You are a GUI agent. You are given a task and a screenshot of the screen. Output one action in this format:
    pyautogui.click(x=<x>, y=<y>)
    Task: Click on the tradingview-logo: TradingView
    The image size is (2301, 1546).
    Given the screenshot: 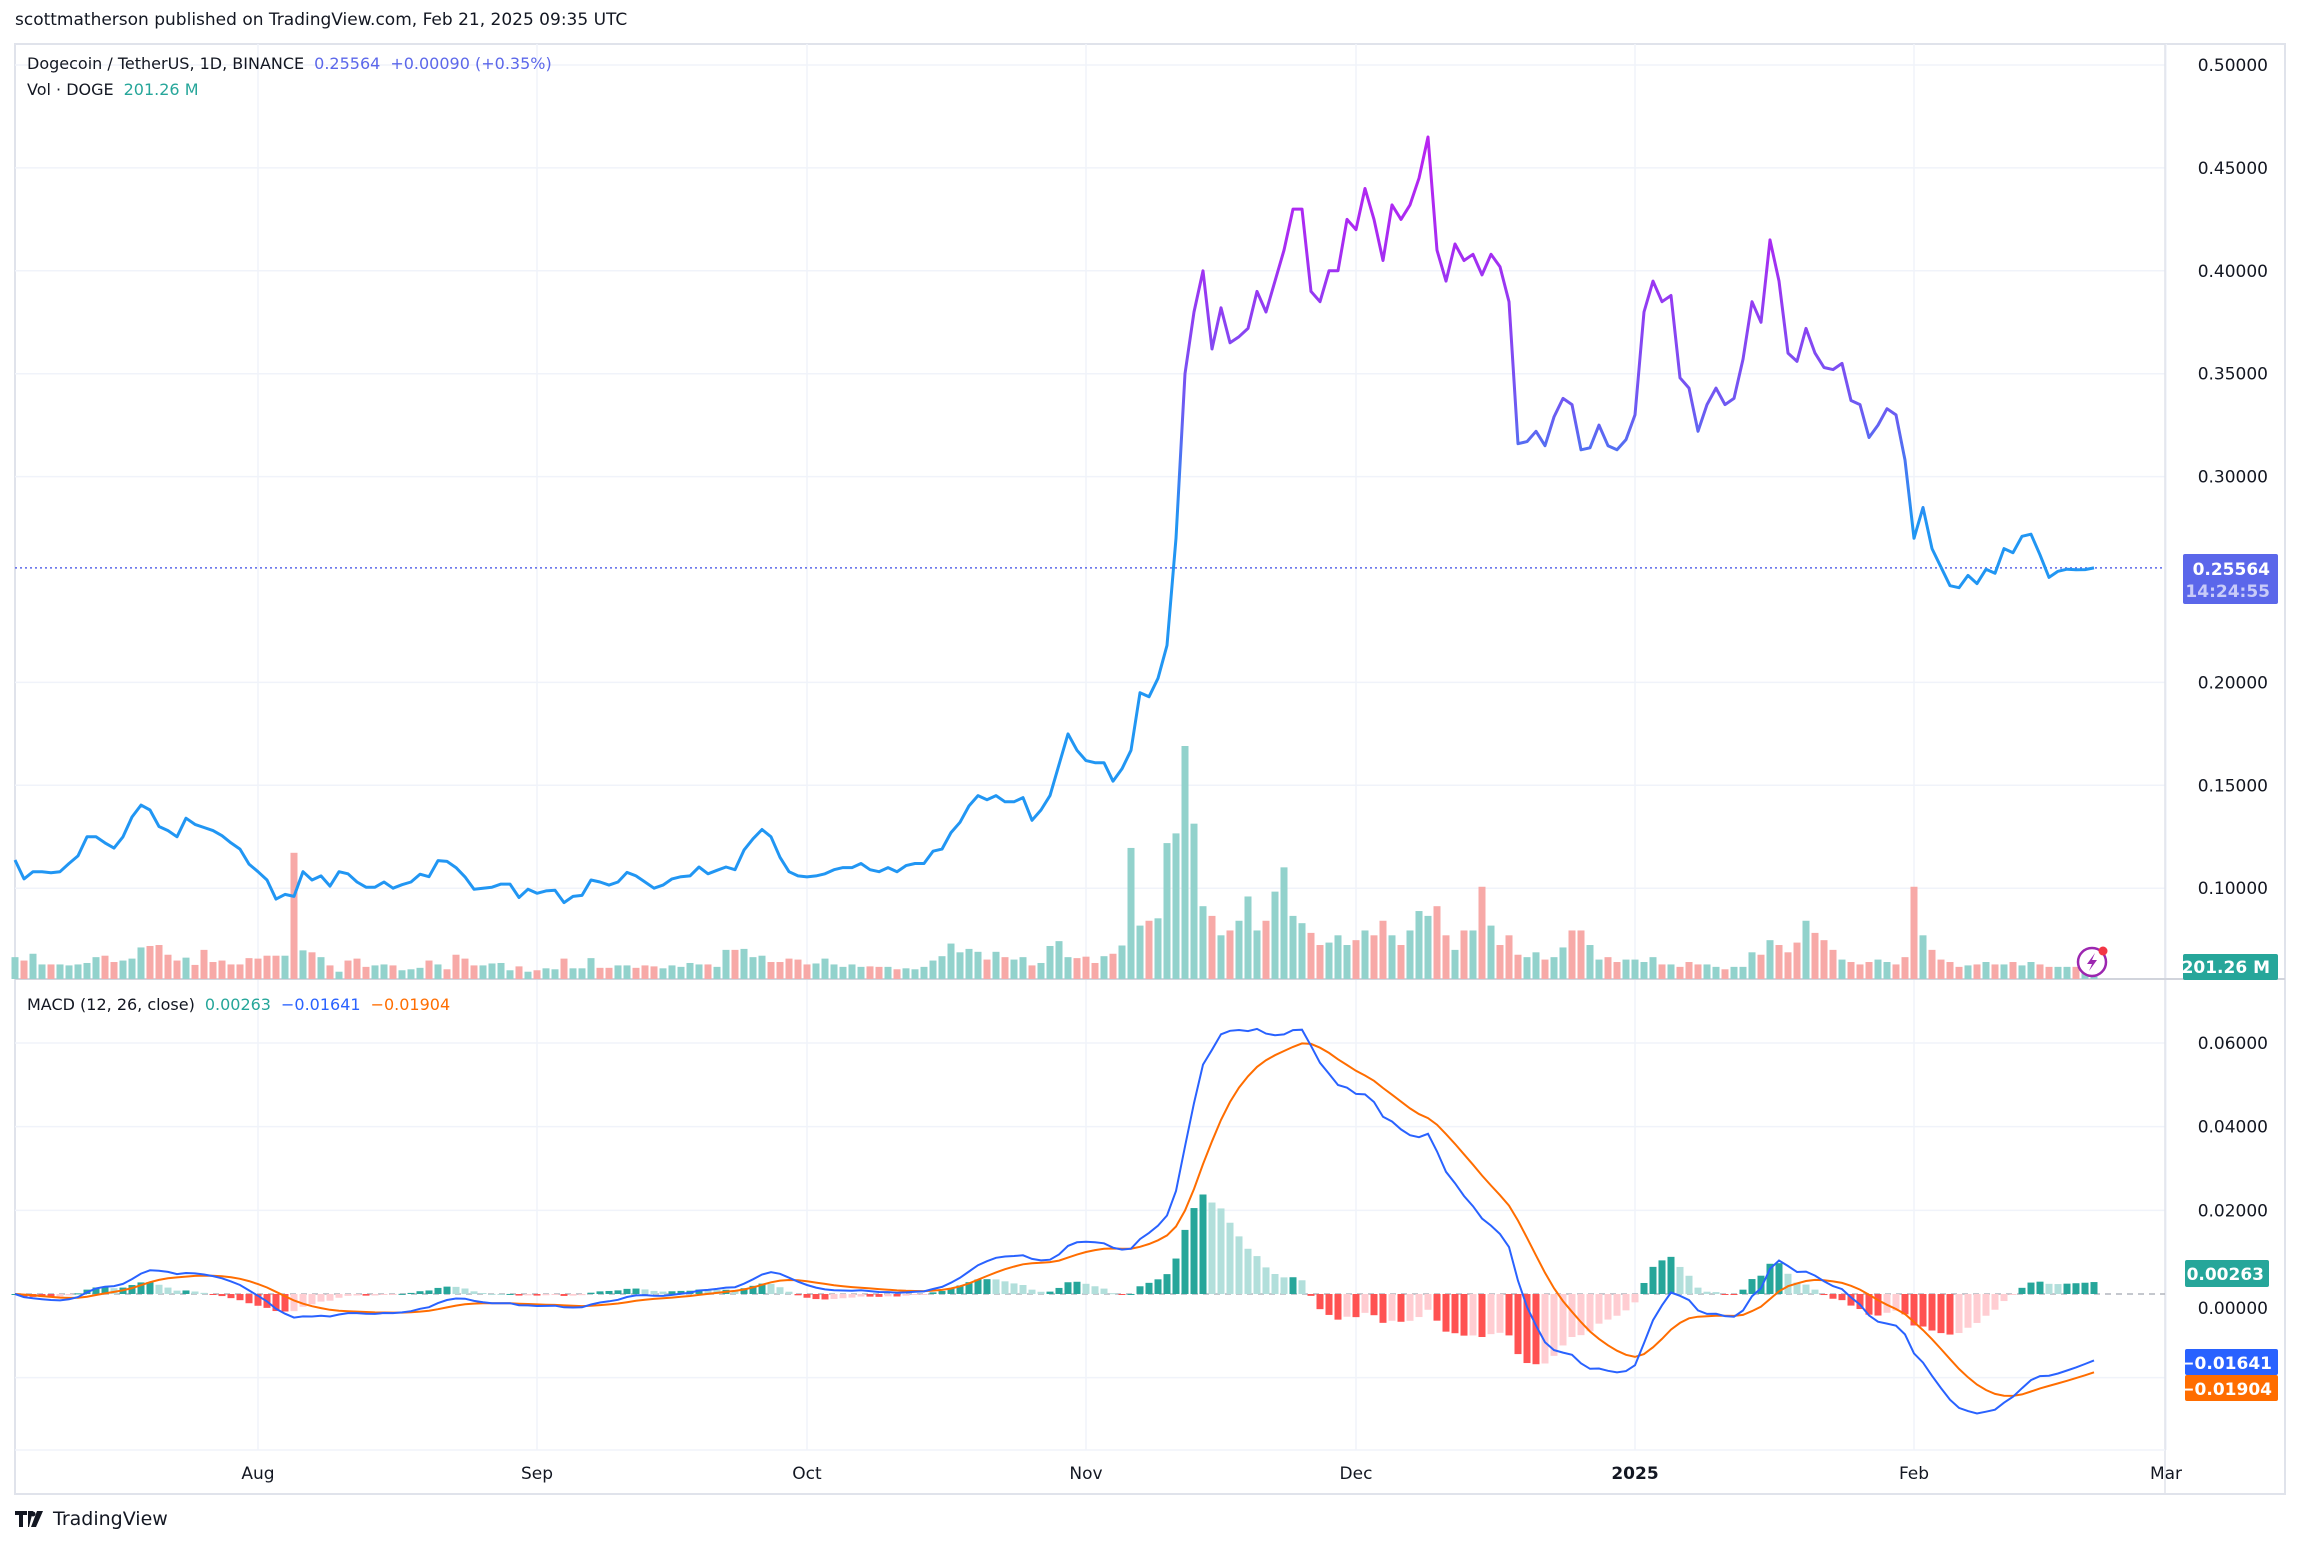 What is the action you would take?
    pyautogui.click(x=91, y=1519)
    